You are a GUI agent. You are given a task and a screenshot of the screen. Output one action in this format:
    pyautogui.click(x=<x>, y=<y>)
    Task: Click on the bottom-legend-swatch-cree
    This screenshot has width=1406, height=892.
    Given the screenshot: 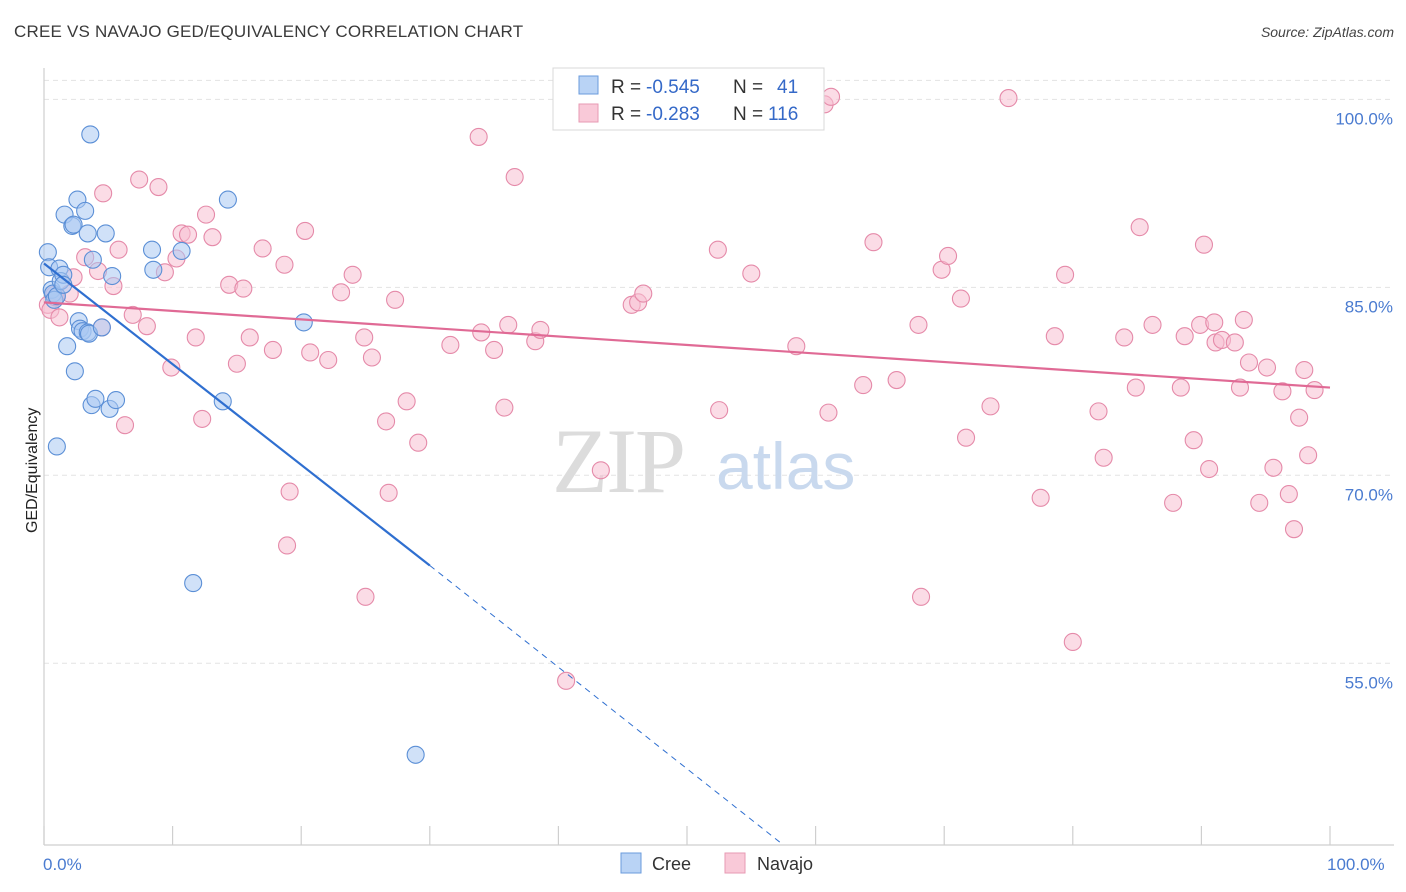 What is the action you would take?
    pyautogui.click(x=631, y=863)
    